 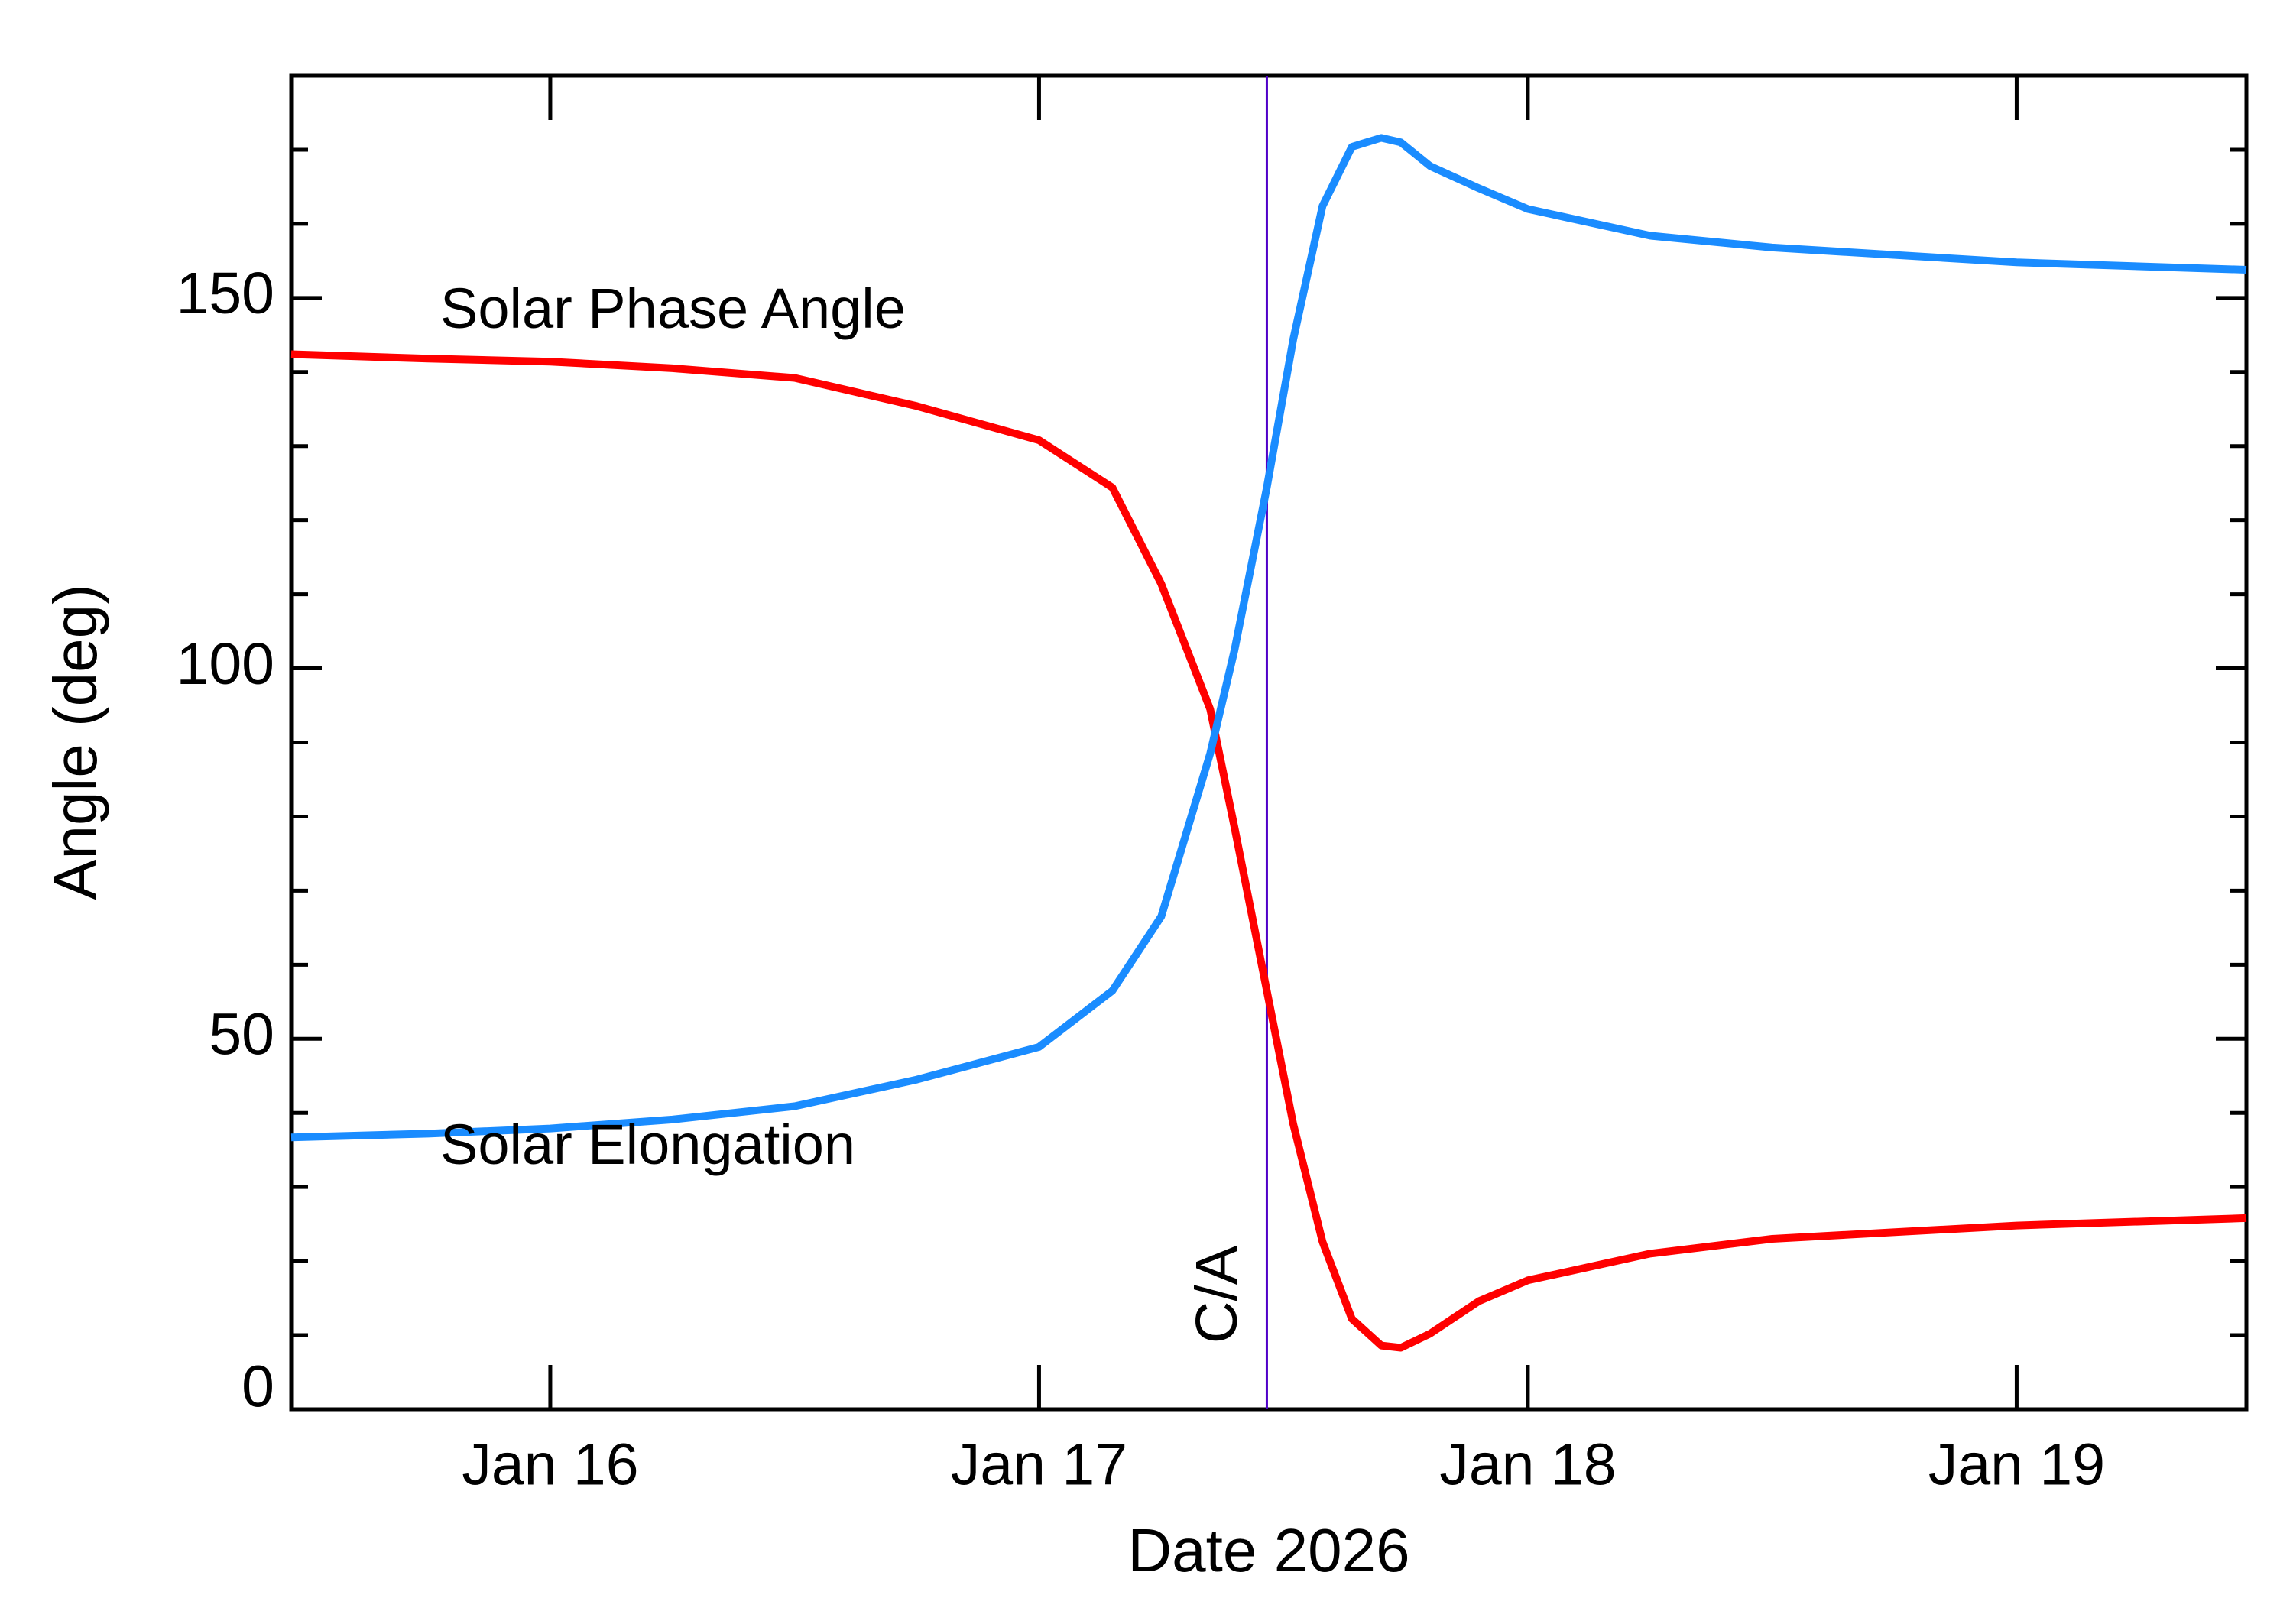 I want to click on y-tick-label: 50, so click(x=241, y=1035).